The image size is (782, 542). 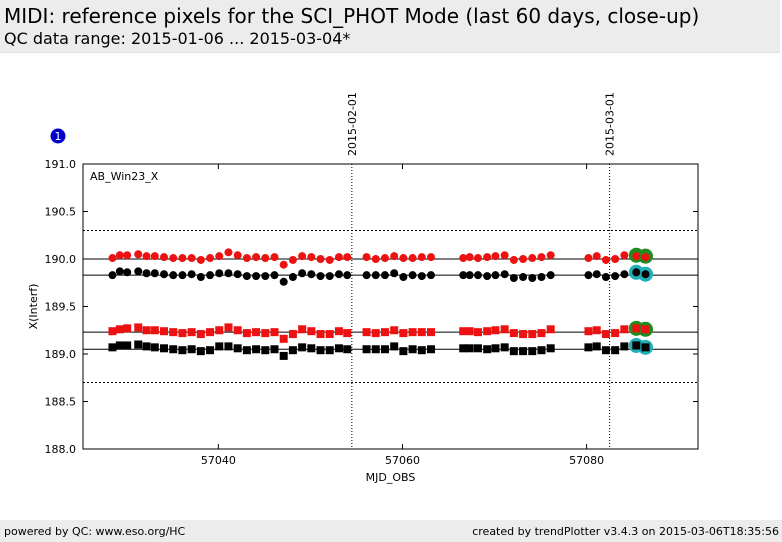 What do you see at coordinates (61, 449) in the screenshot?
I see `y-tick-label: 188.0` at bounding box center [61, 449].